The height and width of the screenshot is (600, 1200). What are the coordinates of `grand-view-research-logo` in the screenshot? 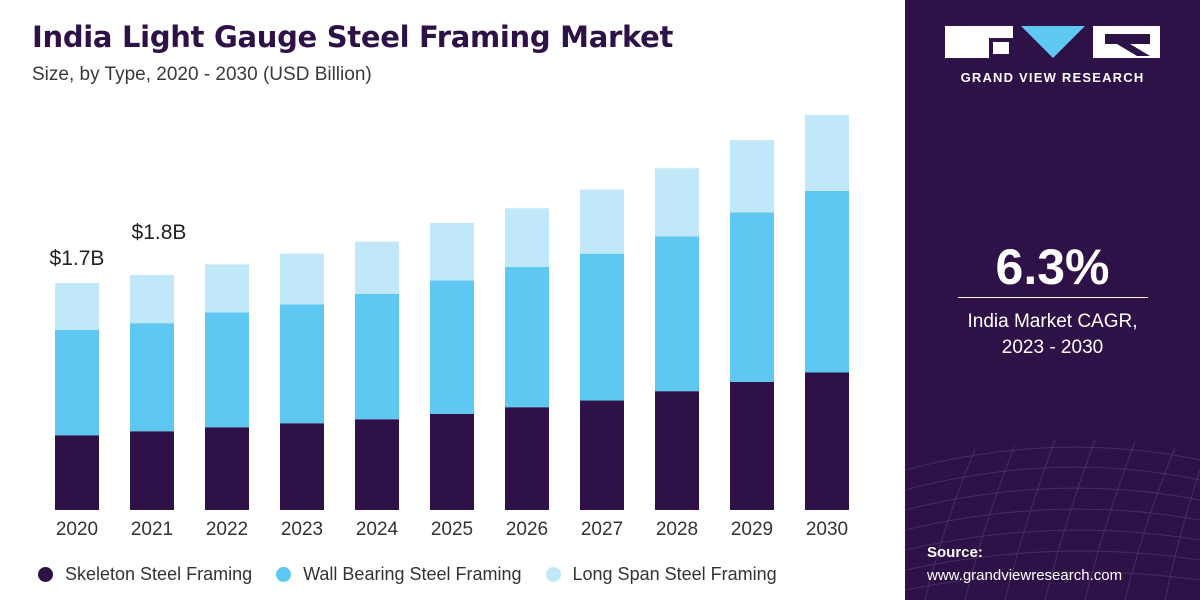 It's located at (1052, 42).